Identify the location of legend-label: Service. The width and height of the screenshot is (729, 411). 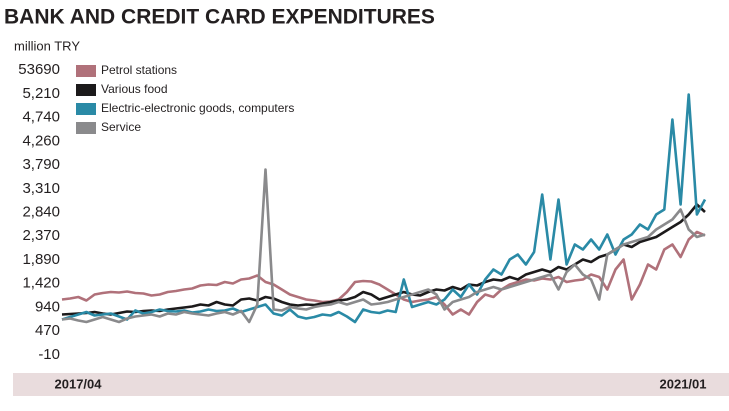
(121, 127).